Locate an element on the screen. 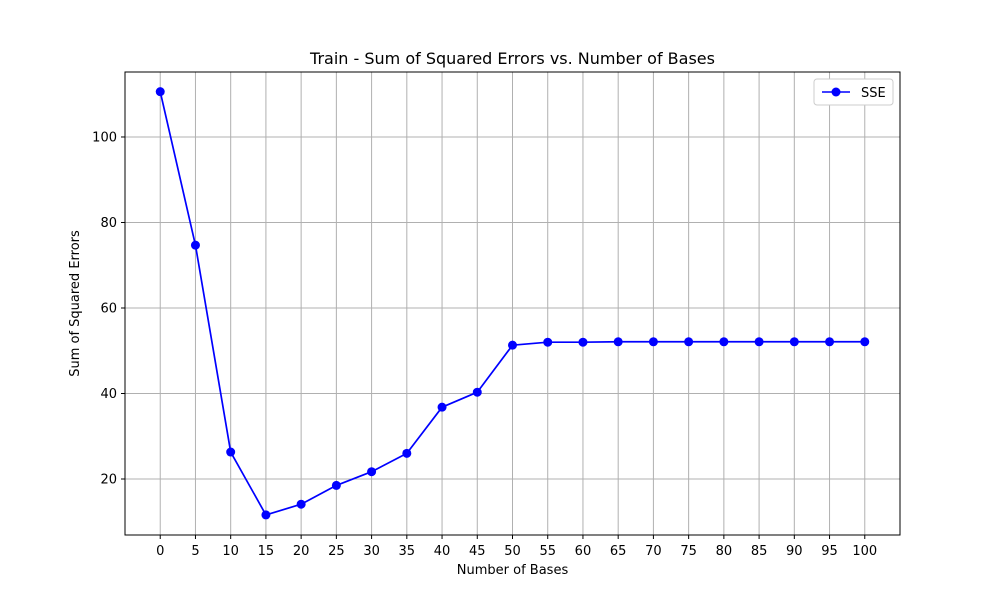 The width and height of the screenshot is (1000, 605). x-tick-label: 55 is located at coordinates (547, 551).